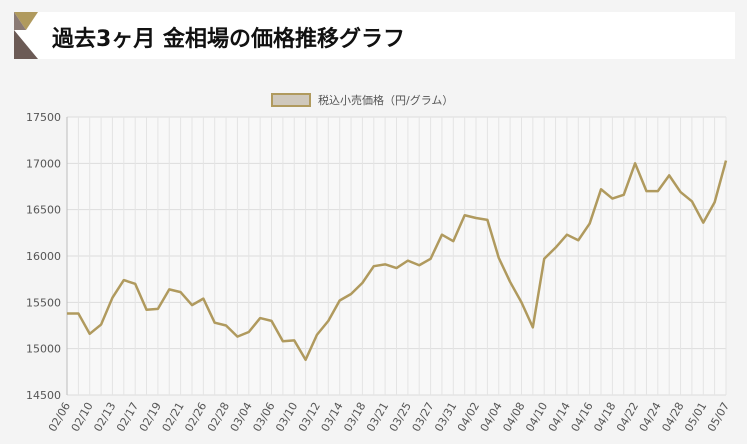 This screenshot has width=747, height=444. I want to click on x-tick-label: 04/08, so click(513, 417).